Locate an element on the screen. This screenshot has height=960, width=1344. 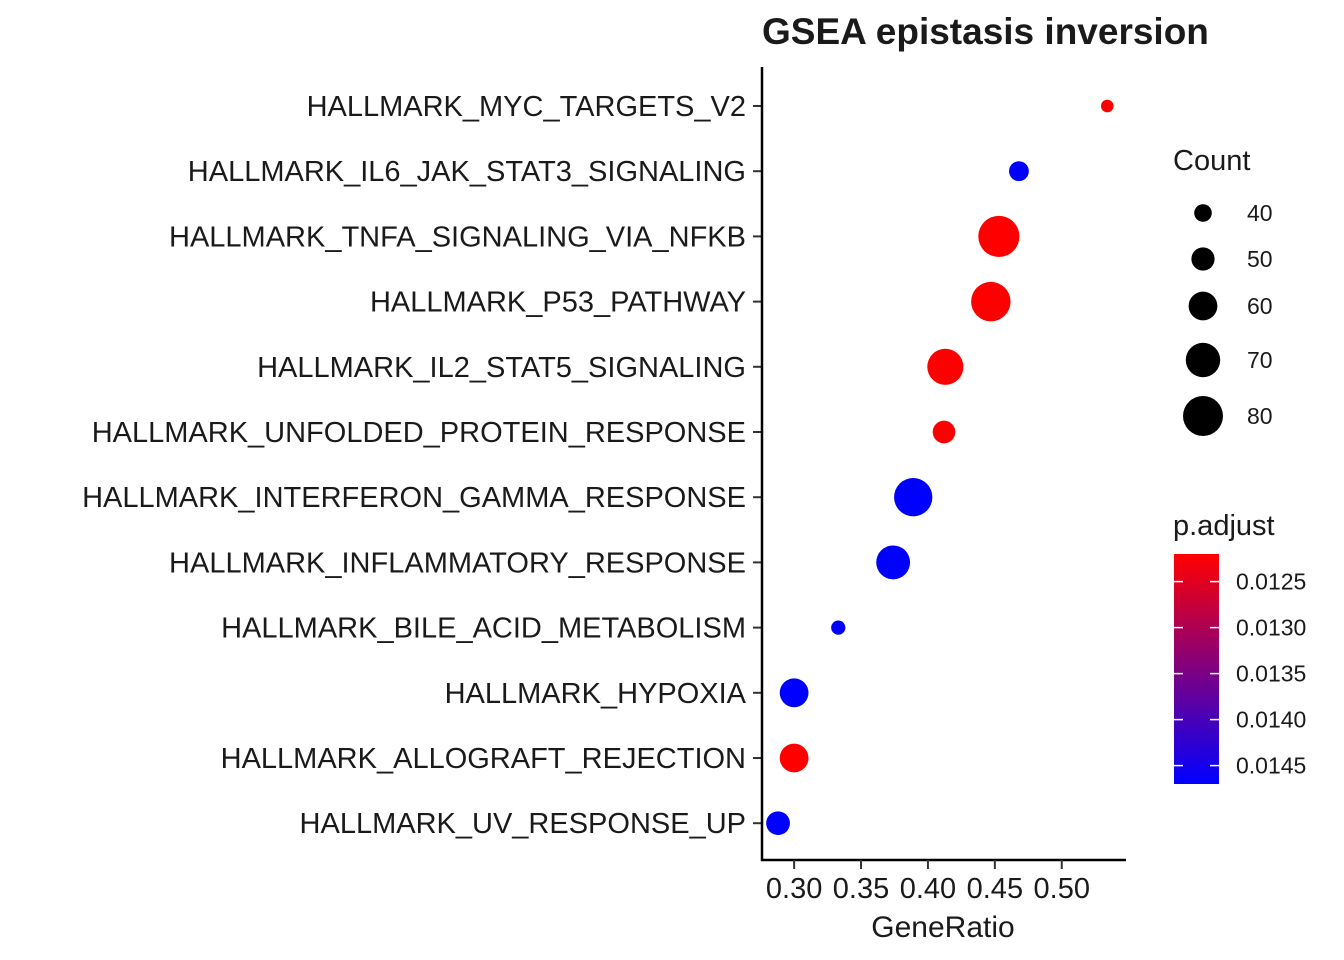
y-axis-ticks is located at coordinates (757, 465).